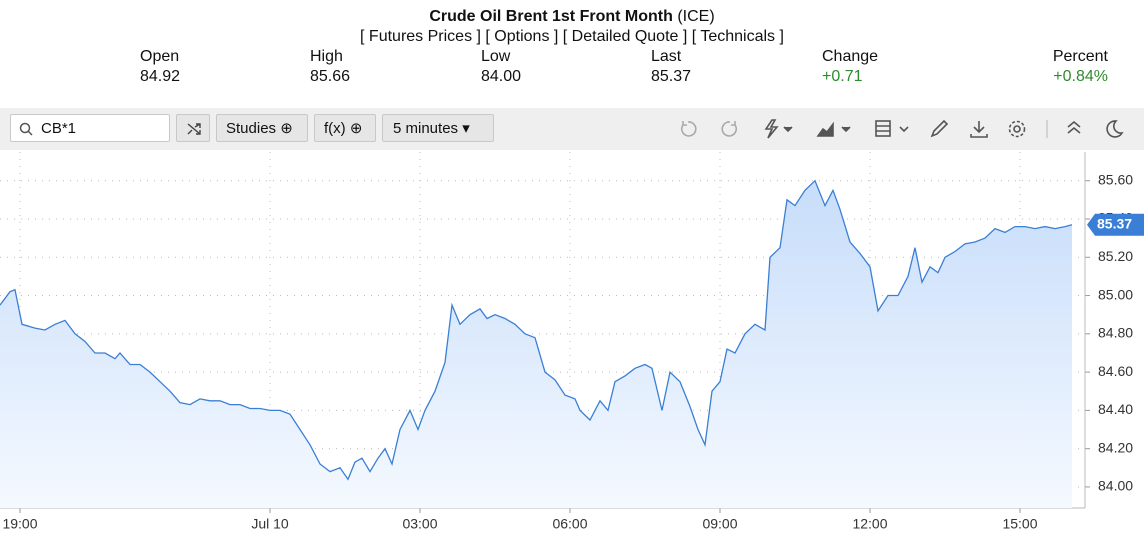 The width and height of the screenshot is (1144, 535). I want to click on quote-label: High, so click(326, 56).